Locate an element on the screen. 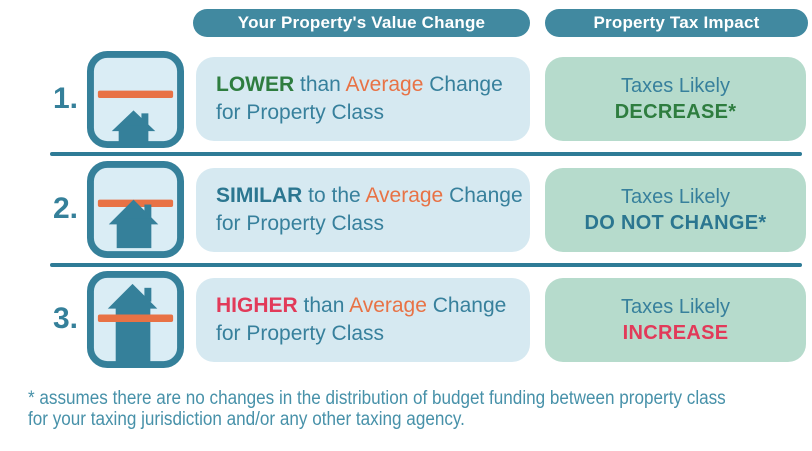 The width and height of the screenshot is (812, 451). row-3-average-word: Average is located at coordinates (388, 305).